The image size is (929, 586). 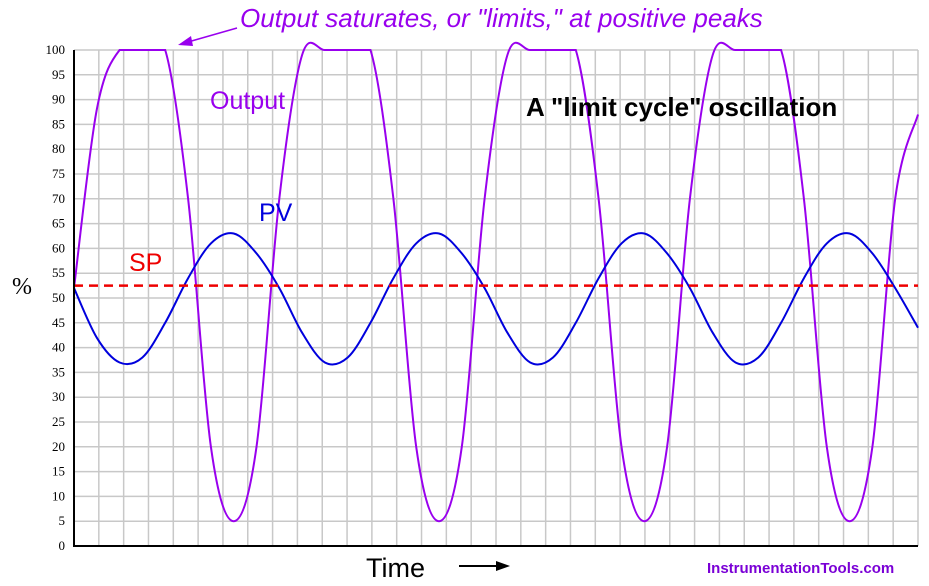 I want to click on series-label-output: Output, so click(x=247, y=101).